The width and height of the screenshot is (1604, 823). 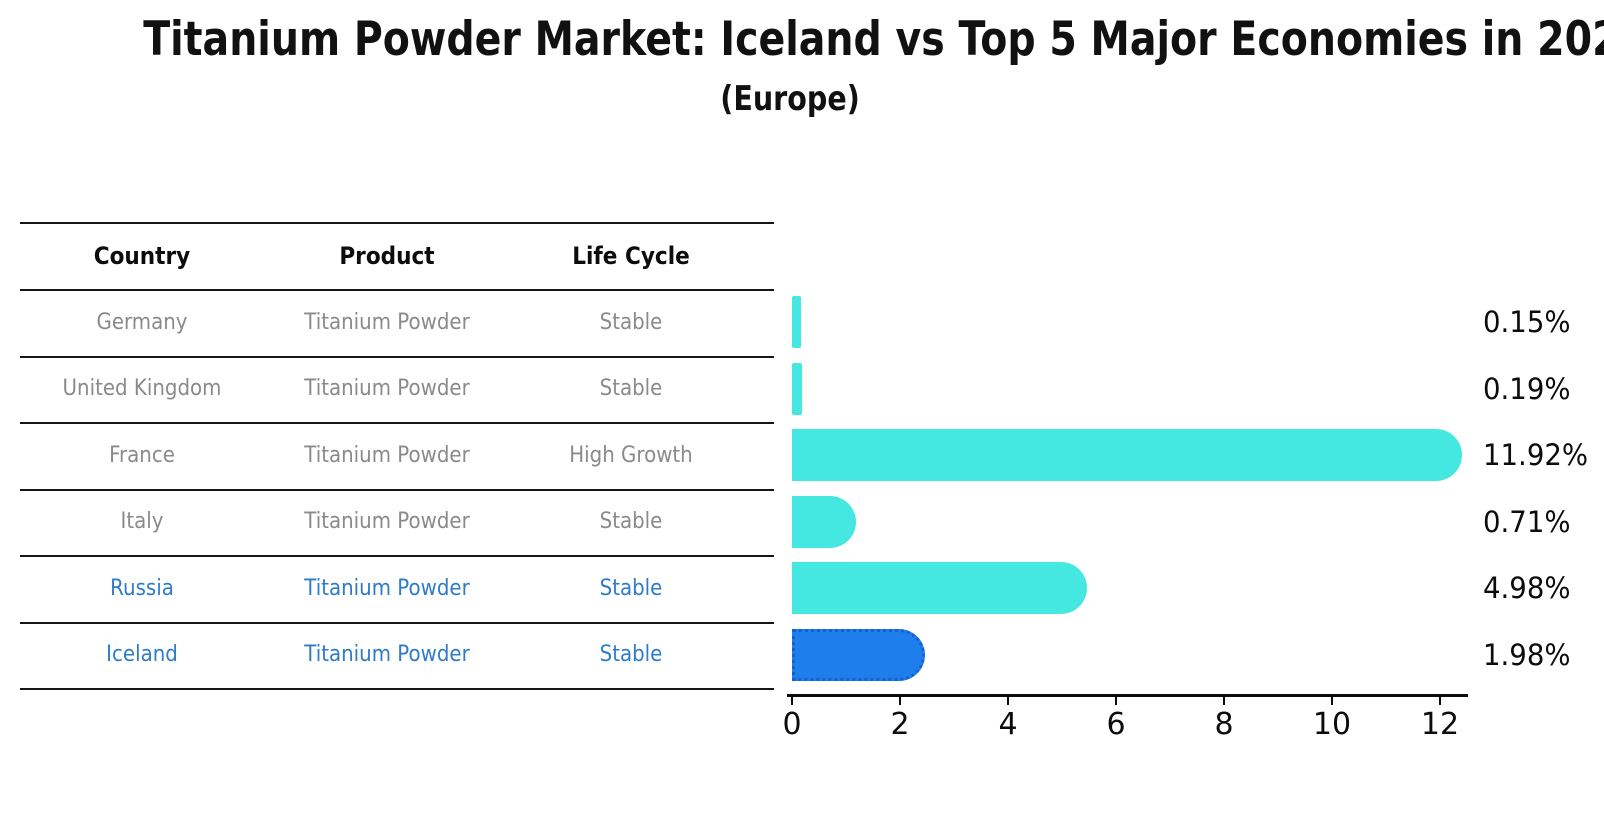 What do you see at coordinates (142, 455) in the screenshot?
I see `table-cell-country: France` at bounding box center [142, 455].